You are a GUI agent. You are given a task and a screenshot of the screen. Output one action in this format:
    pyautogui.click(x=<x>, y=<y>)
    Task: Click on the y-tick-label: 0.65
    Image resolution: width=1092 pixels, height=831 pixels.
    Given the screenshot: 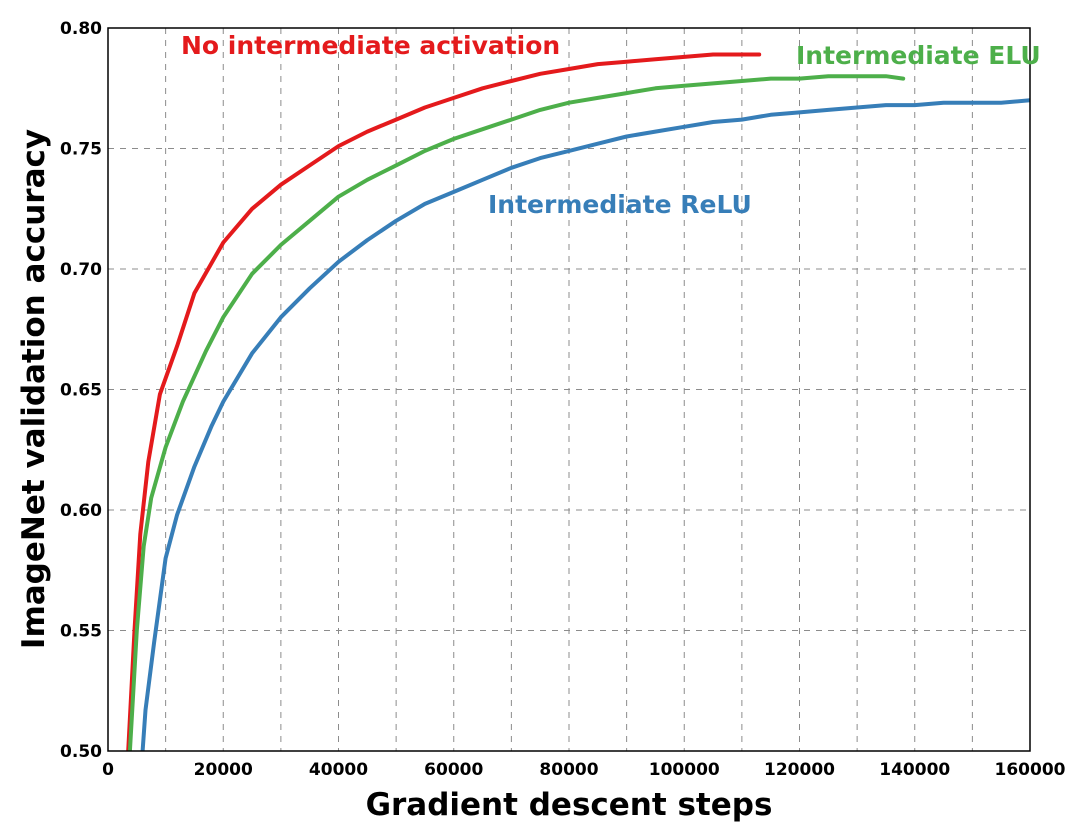 What is the action you would take?
    pyautogui.click(x=81, y=391)
    